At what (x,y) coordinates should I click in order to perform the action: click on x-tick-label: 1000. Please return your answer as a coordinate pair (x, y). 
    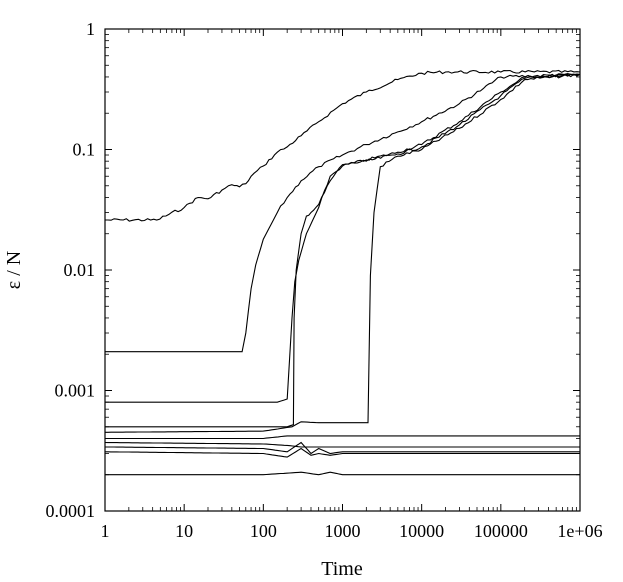
    Looking at the image, I should click on (343, 531).